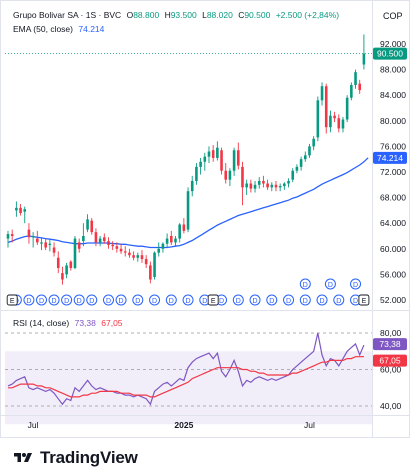  I want to click on last-price-badge-text: 90.500, so click(390, 54).